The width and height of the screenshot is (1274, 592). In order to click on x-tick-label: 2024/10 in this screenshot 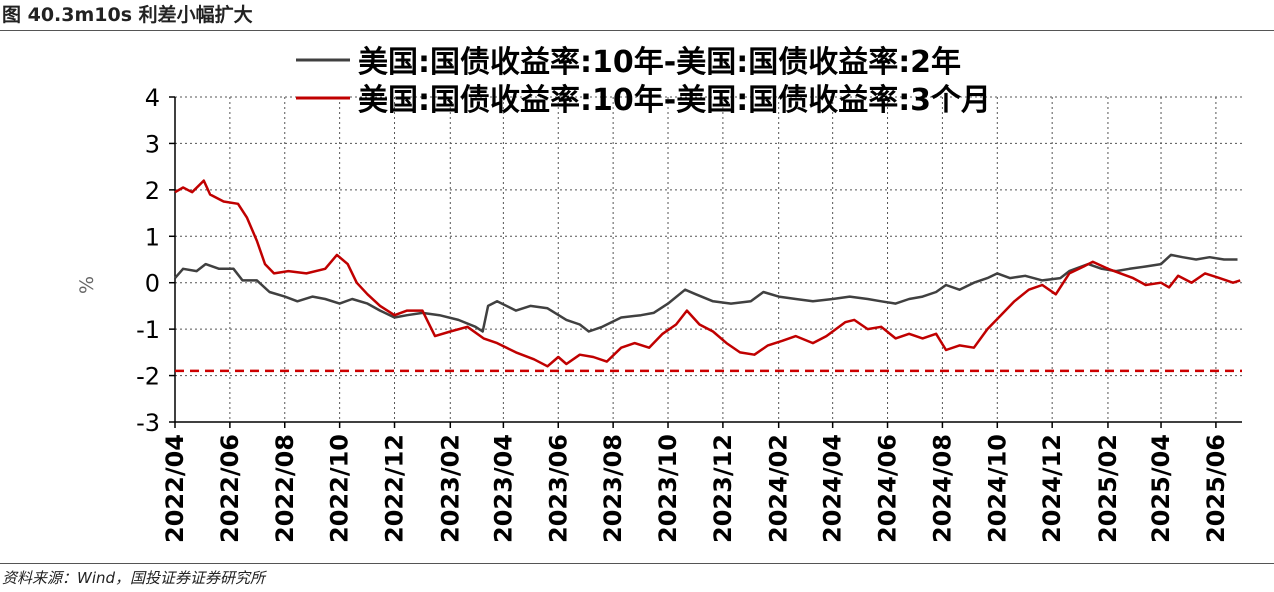, I will do `click(997, 488)`.